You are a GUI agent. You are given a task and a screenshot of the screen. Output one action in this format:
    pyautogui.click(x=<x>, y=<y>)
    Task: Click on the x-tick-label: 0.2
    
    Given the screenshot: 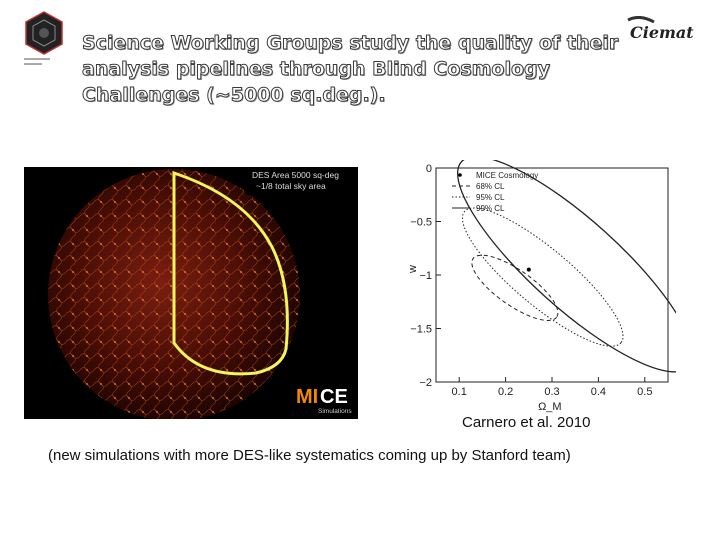 What is the action you would take?
    pyautogui.click(x=505, y=392)
    